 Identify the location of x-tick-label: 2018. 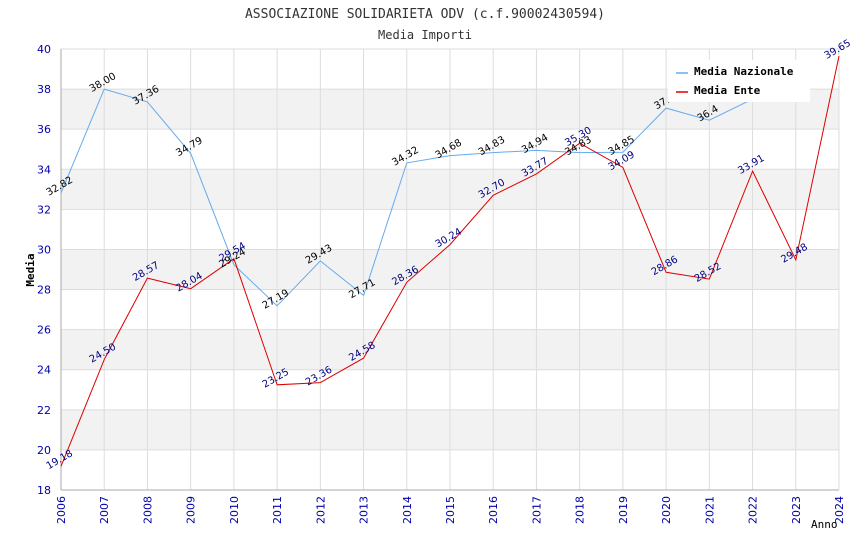
(580, 510).